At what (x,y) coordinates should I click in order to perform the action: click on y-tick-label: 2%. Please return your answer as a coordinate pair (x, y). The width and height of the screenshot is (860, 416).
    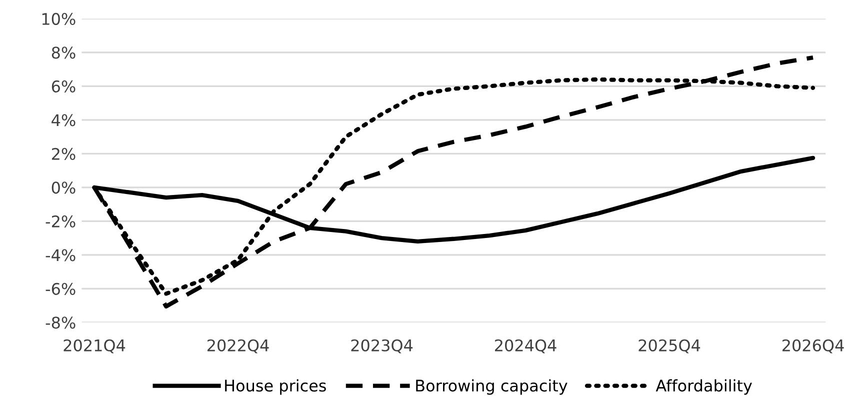
    Looking at the image, I should click on (64, 154).